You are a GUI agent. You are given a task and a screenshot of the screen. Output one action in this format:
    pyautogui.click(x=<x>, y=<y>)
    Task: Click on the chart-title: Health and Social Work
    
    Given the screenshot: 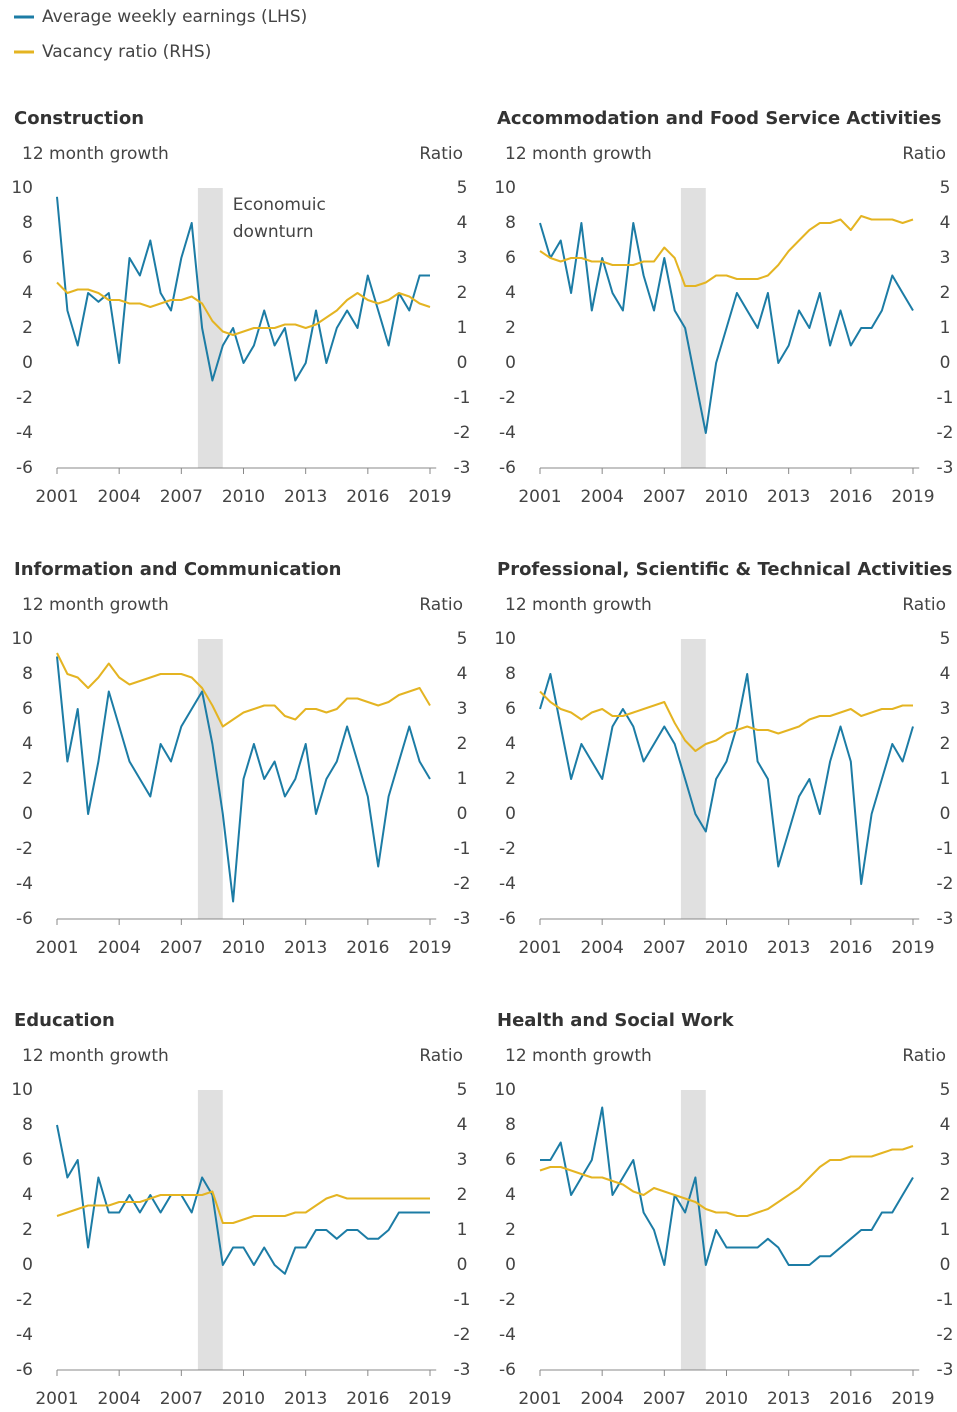 What is the action you would take?
    pyautogui.click(x=616, y=1020)
    